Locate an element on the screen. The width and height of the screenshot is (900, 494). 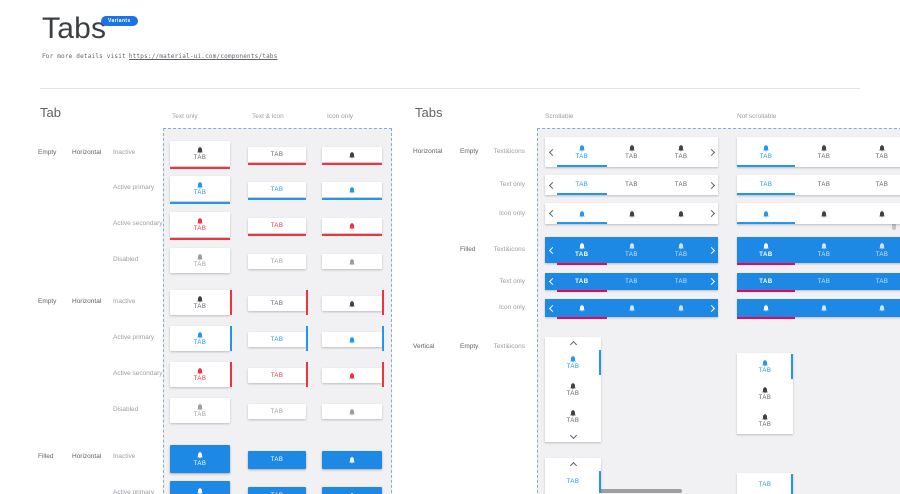
chevron-right-icon is located at coordinates (711, 213).